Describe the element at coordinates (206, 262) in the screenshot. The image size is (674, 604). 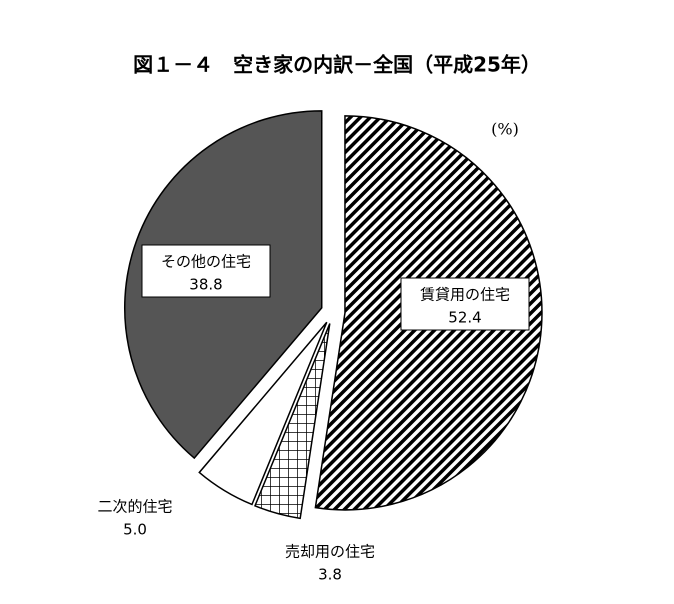
I see `slice-label: その他の住宅` at that location.